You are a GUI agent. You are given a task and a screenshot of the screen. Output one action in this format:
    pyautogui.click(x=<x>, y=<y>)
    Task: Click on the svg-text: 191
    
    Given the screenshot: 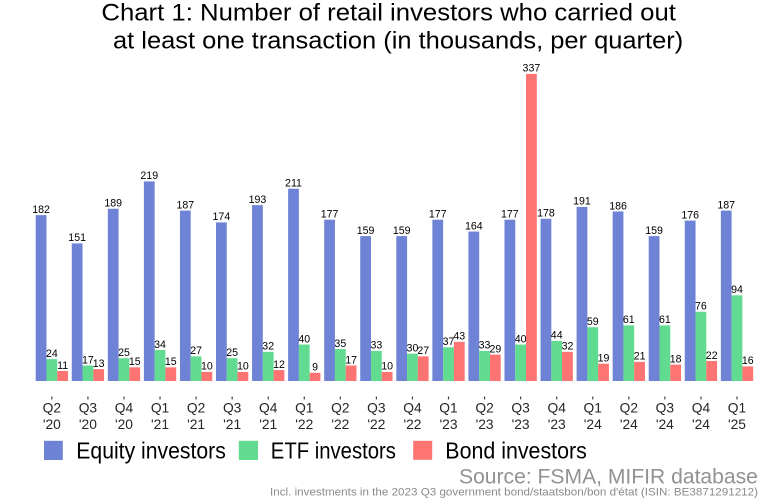 What is the action you would take?
    pyautogui.click(x=582, y=202)
    